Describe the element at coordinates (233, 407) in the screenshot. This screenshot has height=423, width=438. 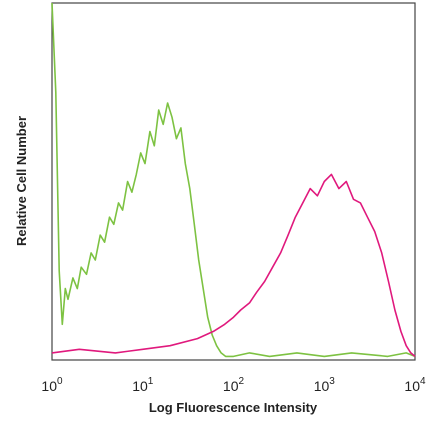
I see `x-axis-label: Log Fluorescence Intensity` at that location.